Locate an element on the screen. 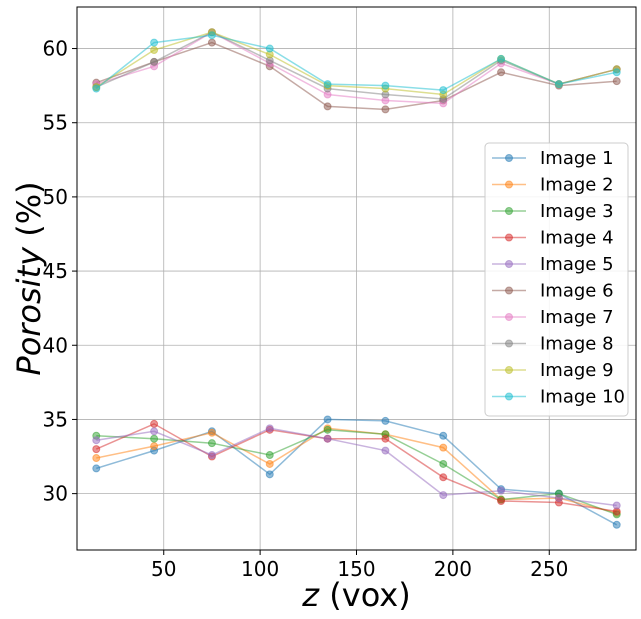 The width and height of the screenshot is (641, 619). y-tick-label: 30 is located at coordinates (55, 494).